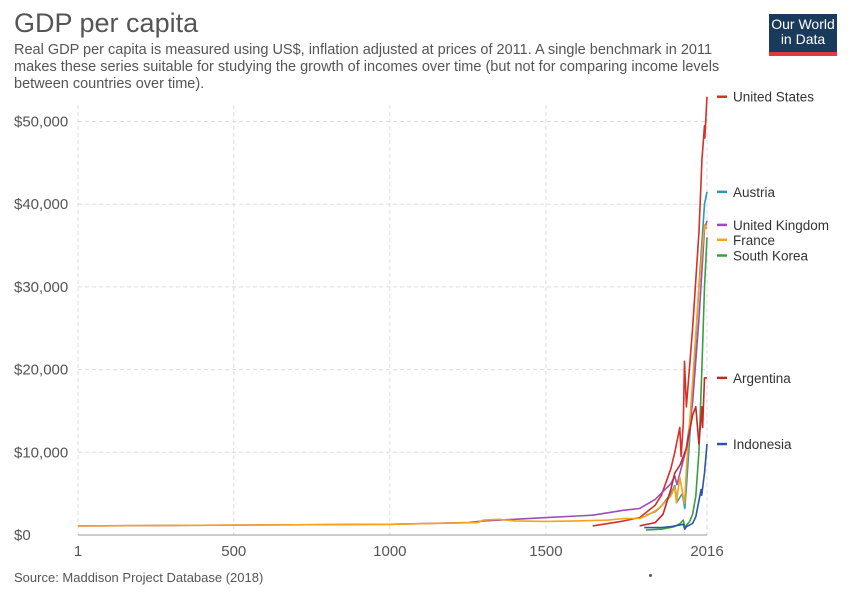 Image resolution: width=850 pixels, height=600 pixels. I want to click on source-note: Source: Maddison Project Database (2018), so click(139, 577).